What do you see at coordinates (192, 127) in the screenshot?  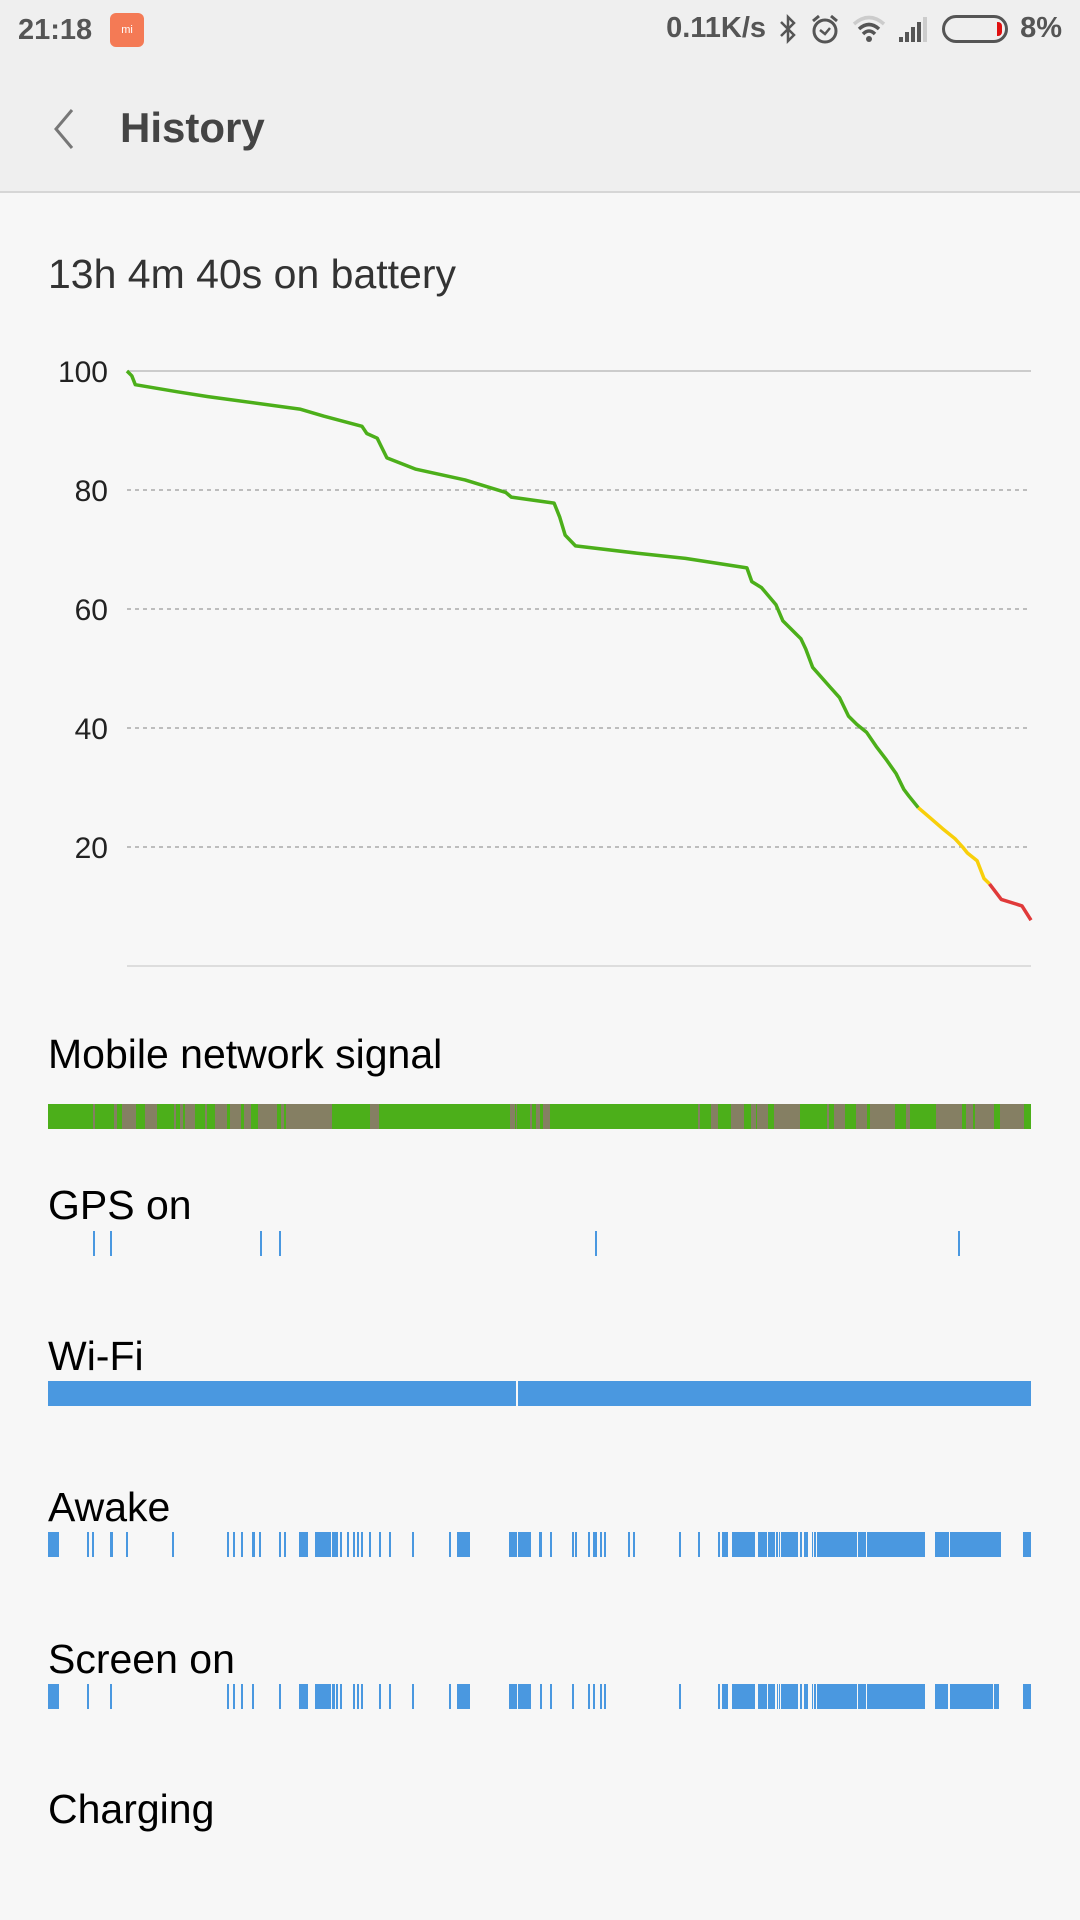 I see `page-title: History` at bounding box center [192, 127].